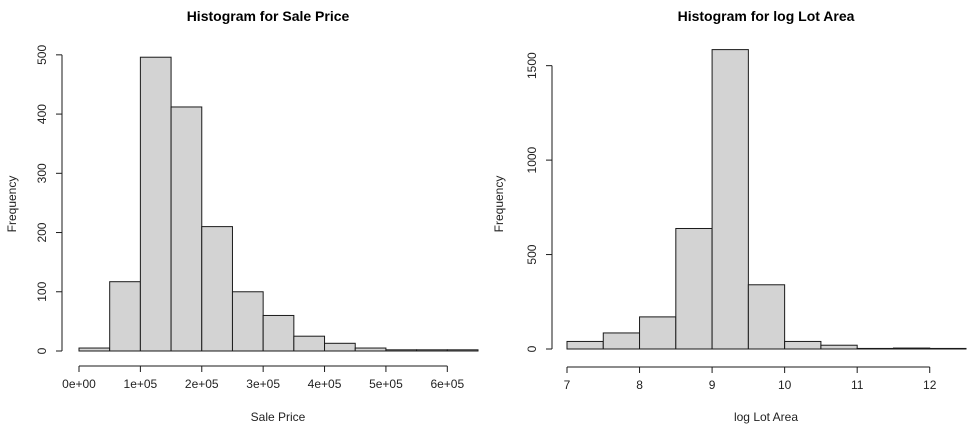 This screenshot has width=972, height=432. I want to click on x-tick-label: 12, so click(930, 385).